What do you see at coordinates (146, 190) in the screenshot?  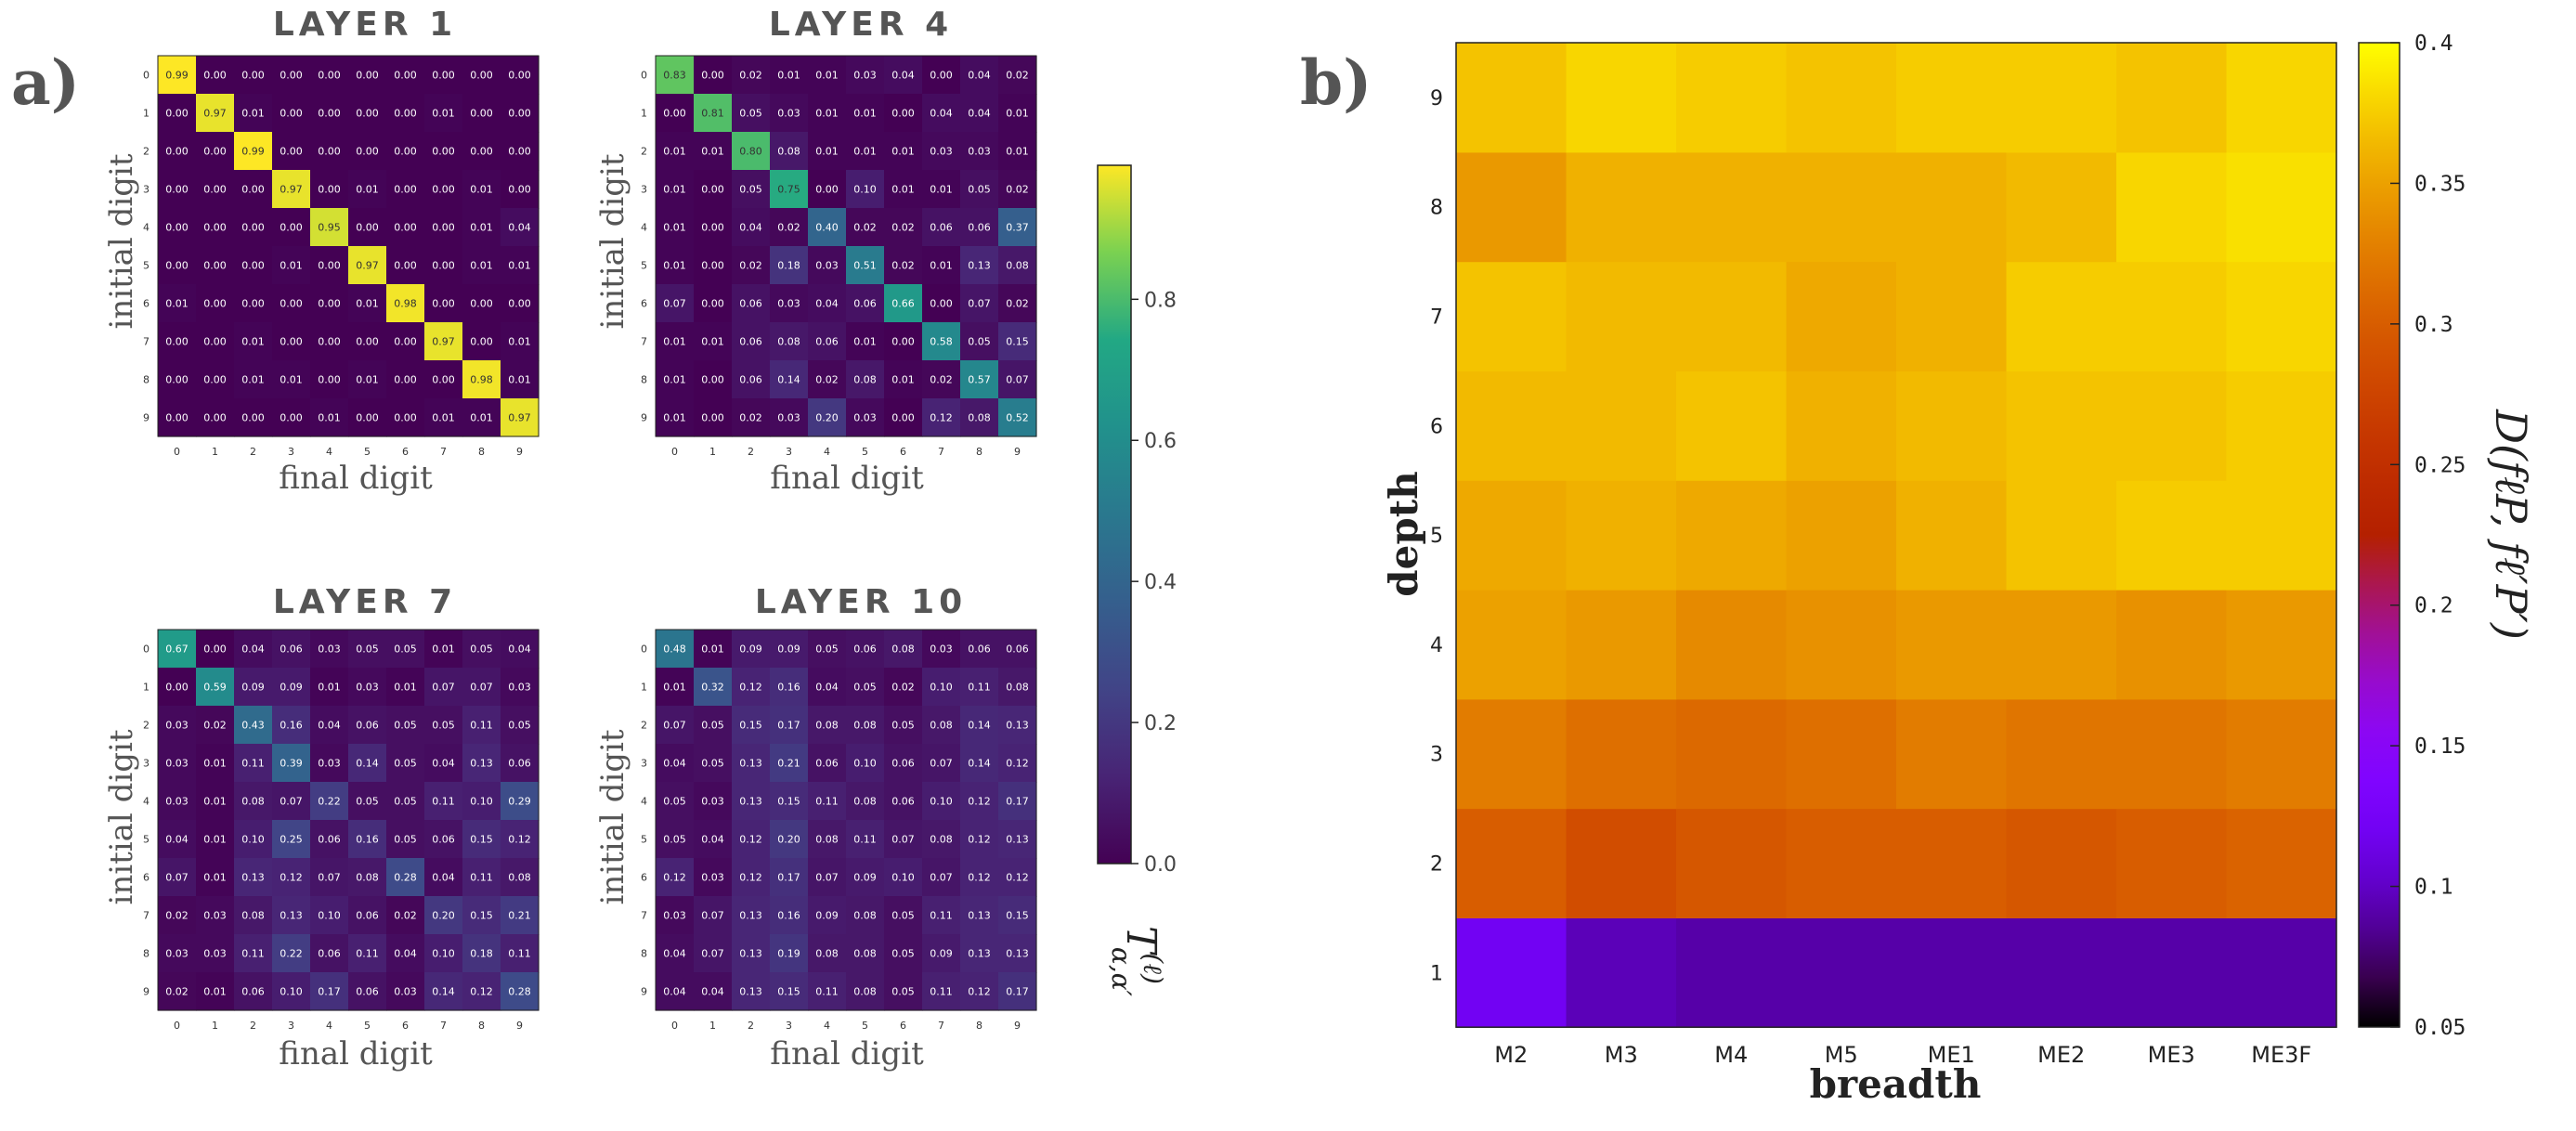 I see `y-tick-label: 3` at bounding box center [146, 190].